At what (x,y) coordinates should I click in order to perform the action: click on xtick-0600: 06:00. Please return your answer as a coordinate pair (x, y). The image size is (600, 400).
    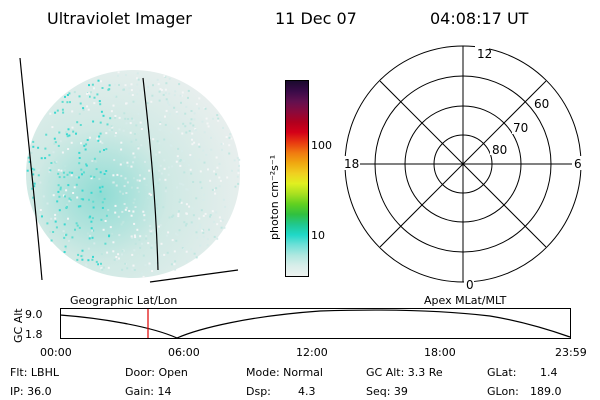
    Looking at the image, I should click on (184, 352).